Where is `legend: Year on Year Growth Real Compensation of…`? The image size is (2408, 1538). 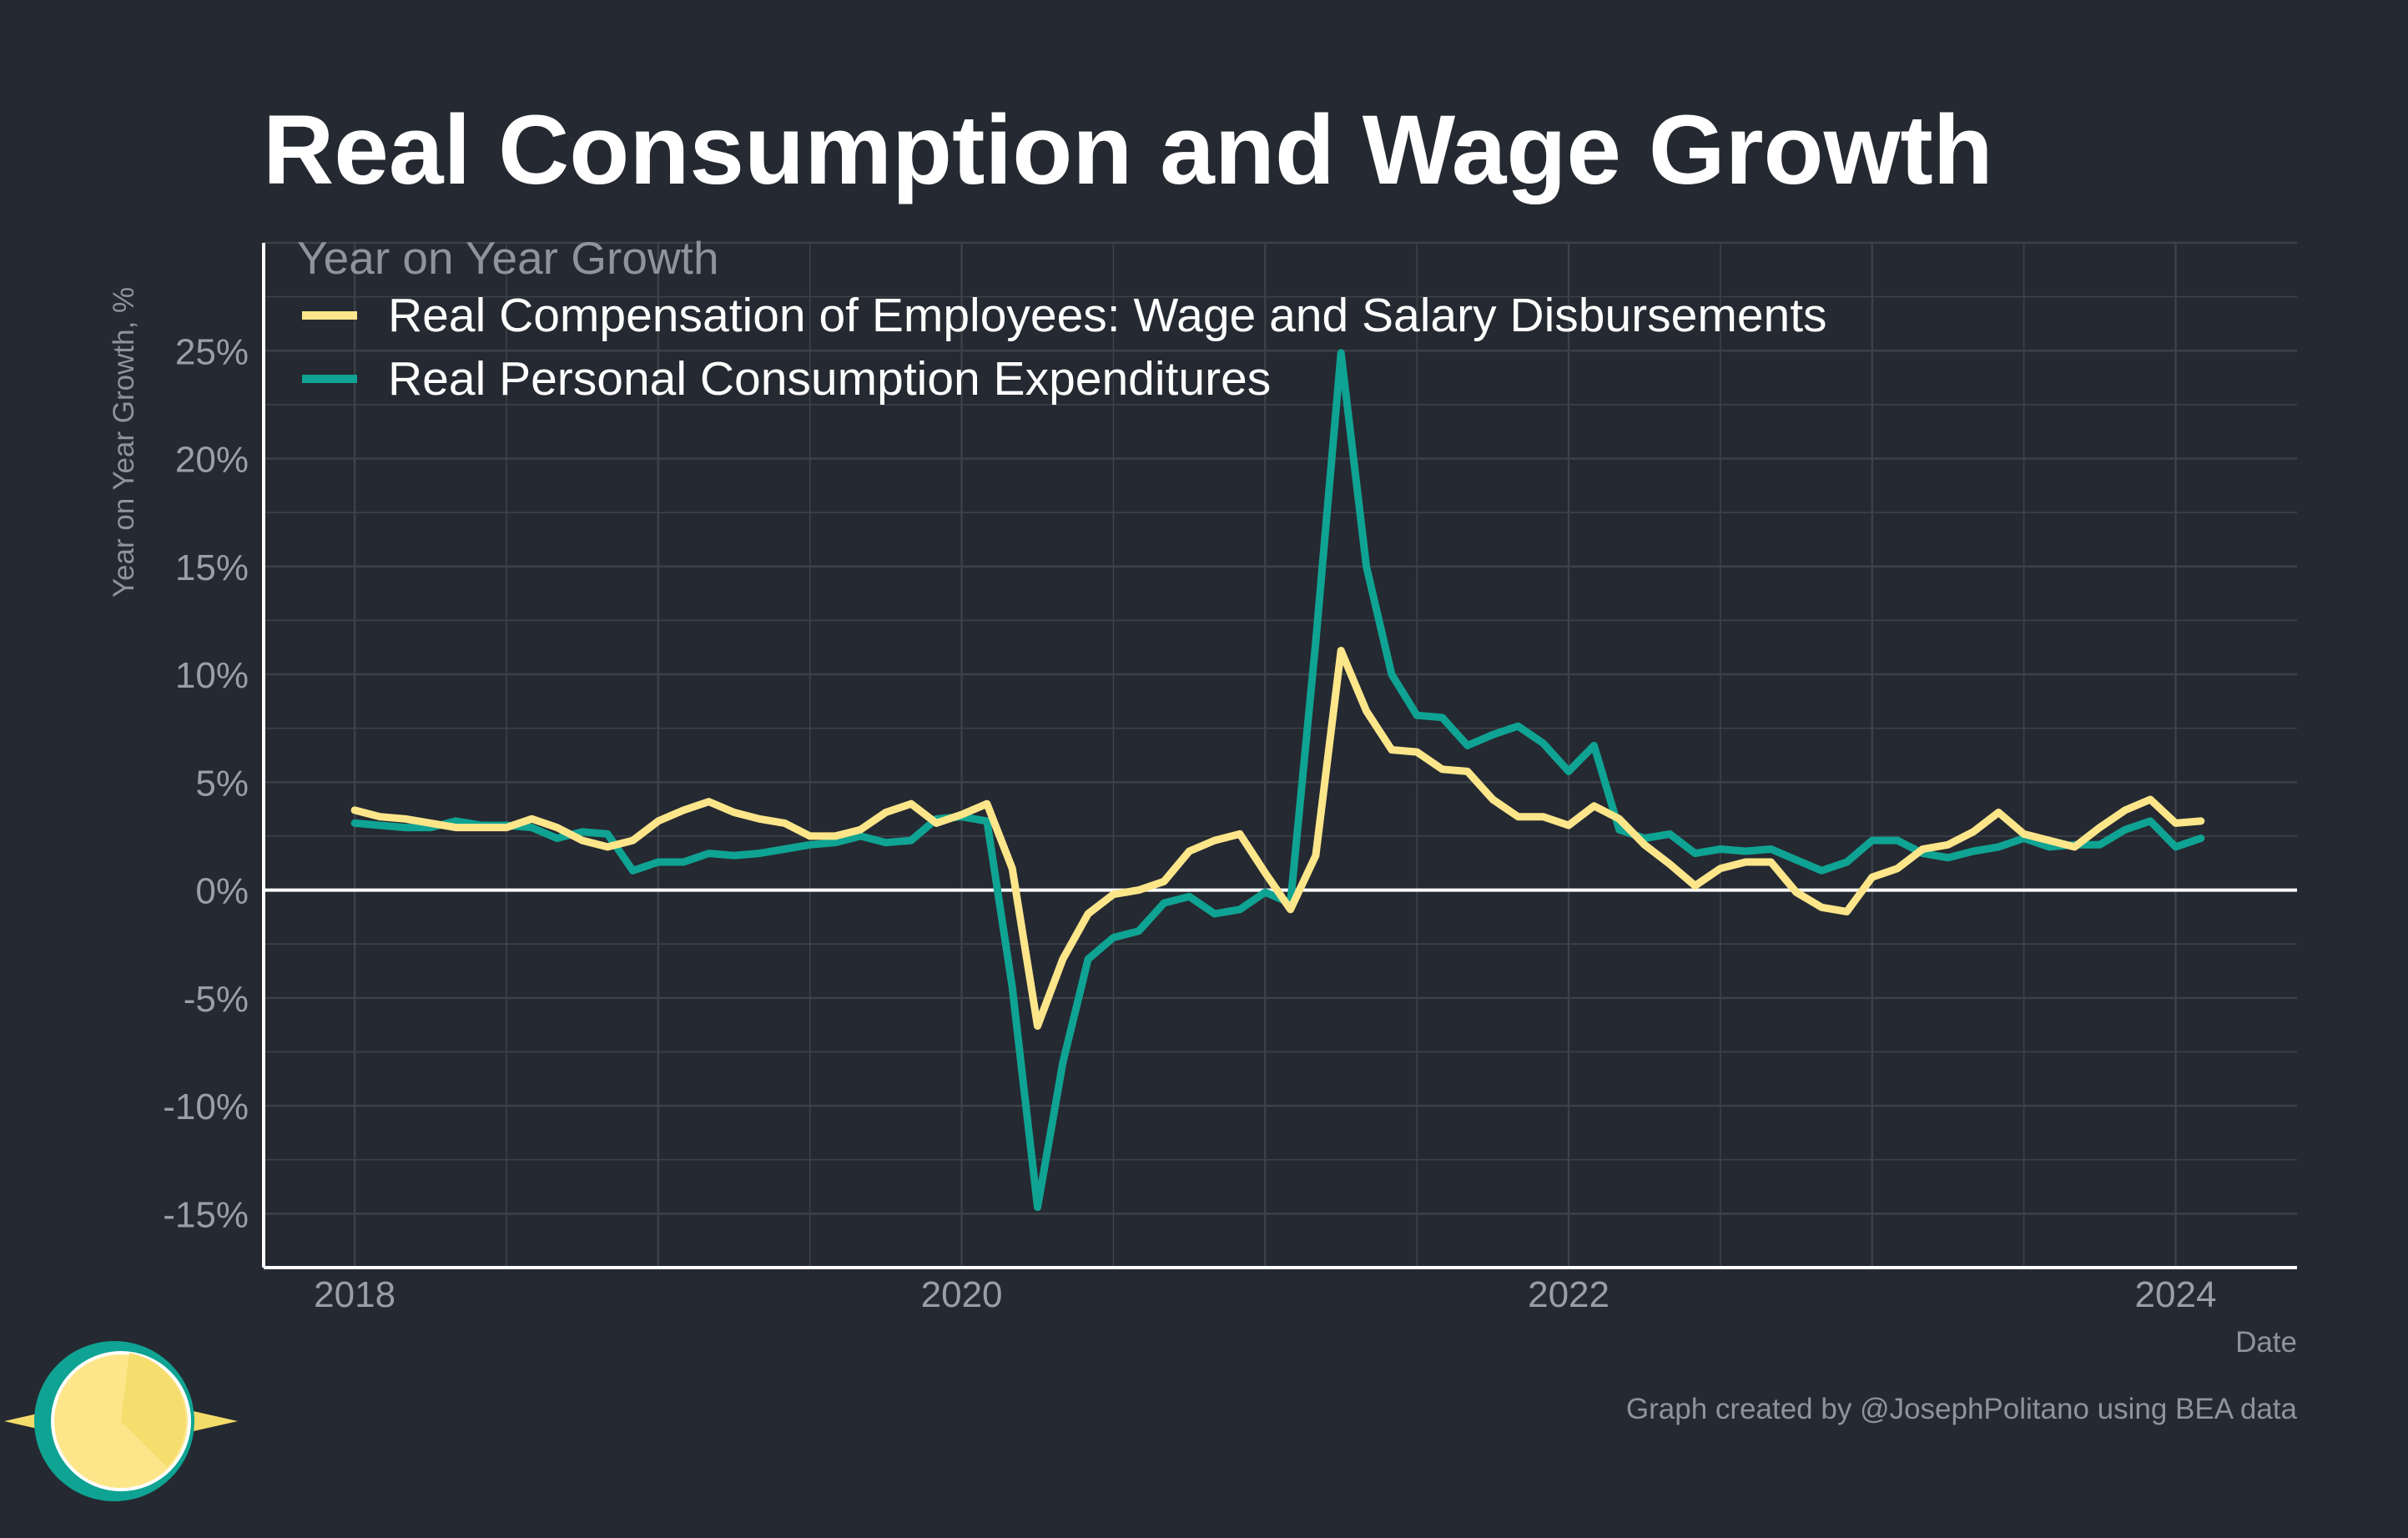
legend: Year on Year Growth Real Compensation of… is located at coordinates (1062, 319).